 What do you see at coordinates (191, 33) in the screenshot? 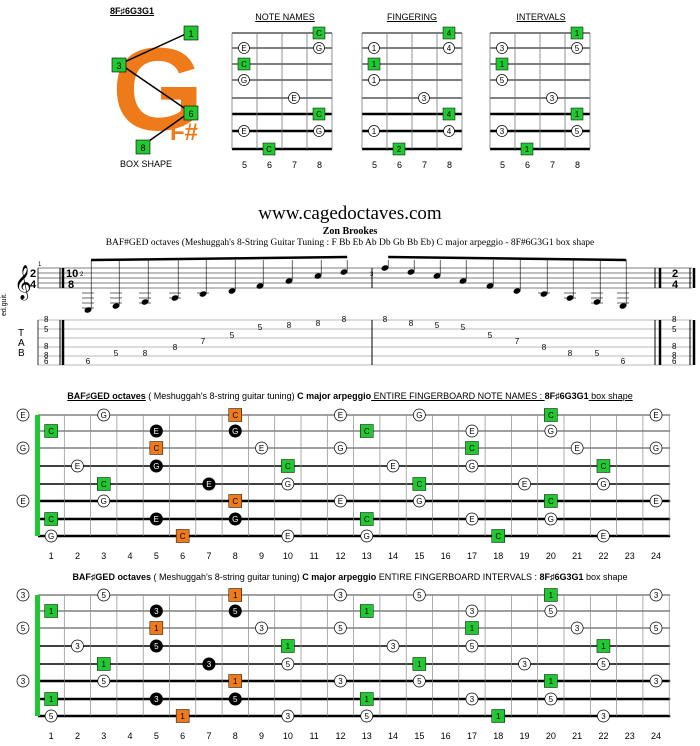
I see `marker-1: 1` at bounding box center [191, 33].